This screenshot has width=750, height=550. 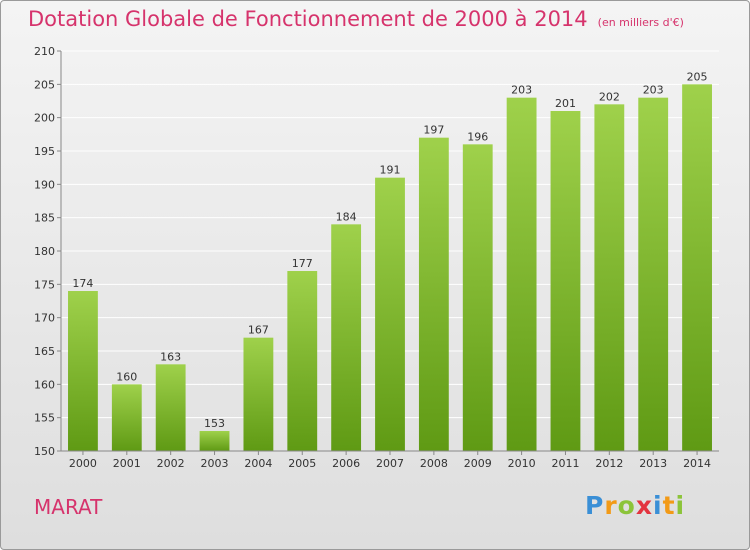 I want to click on y-tick-label: 160, so click(x=44, y=384).